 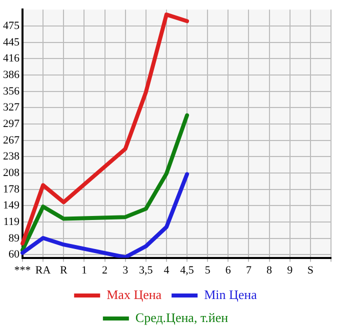 I want to click on x-tick-label: 7, so click(x=249, y=270).